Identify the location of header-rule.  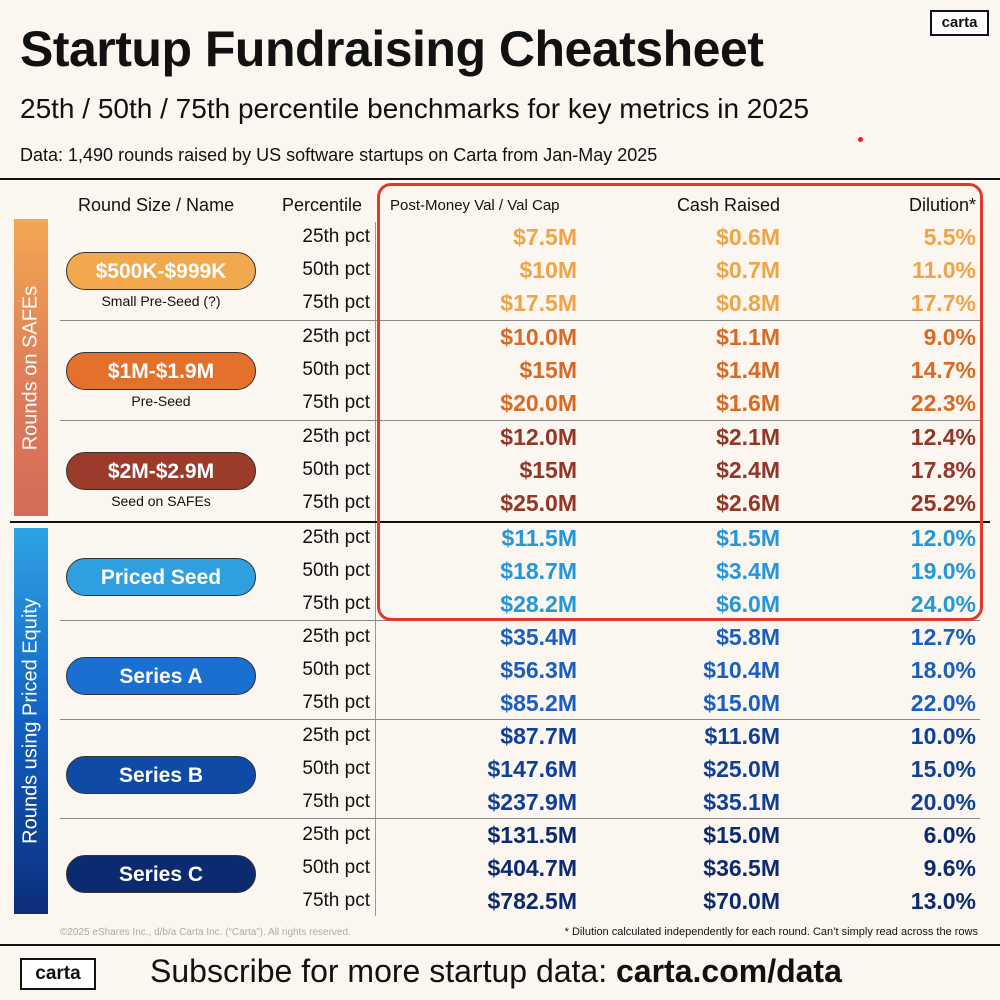
(500, 179).